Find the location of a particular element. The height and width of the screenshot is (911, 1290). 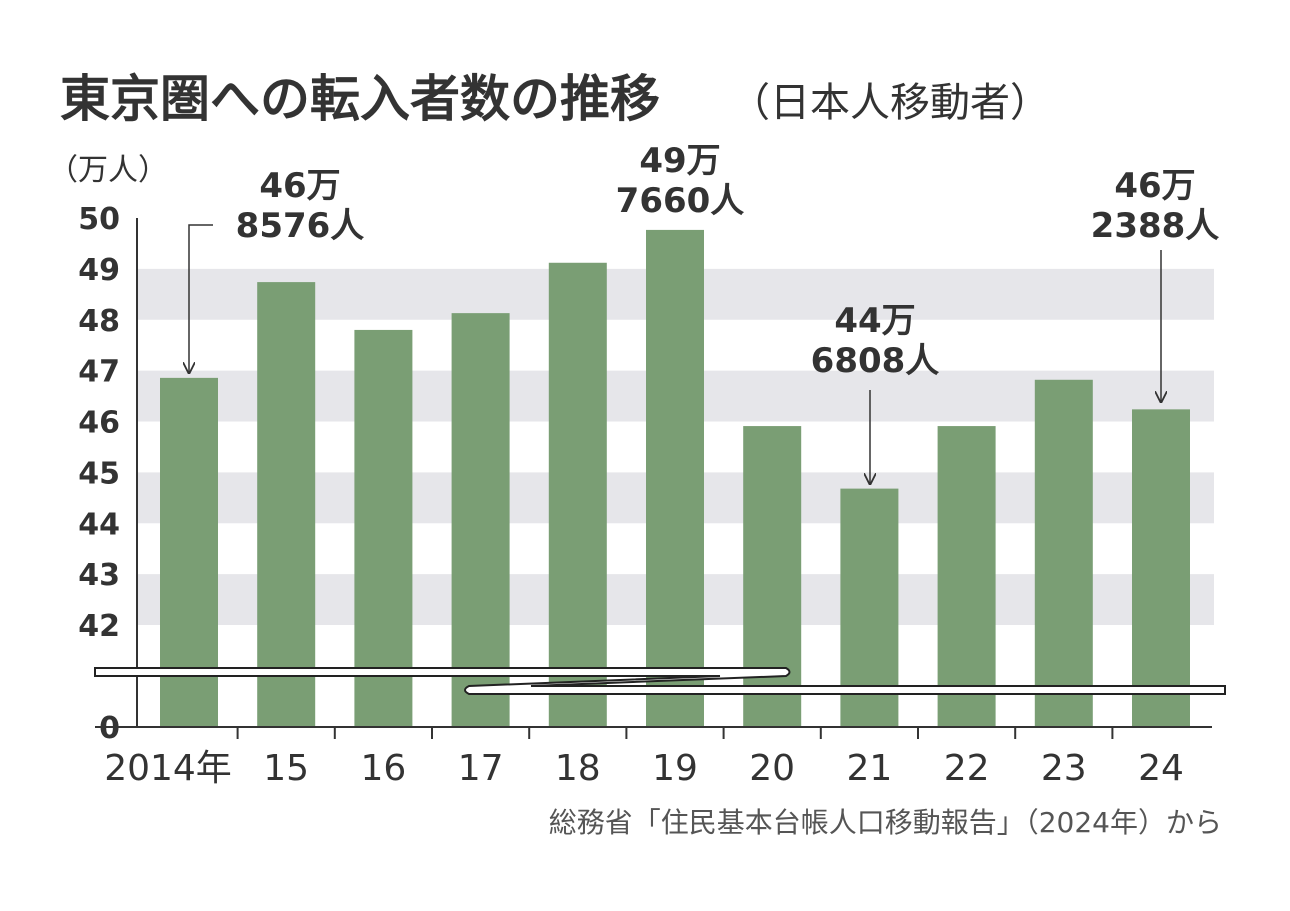

x-tick-label: 21 is located at coordinates (869, 768).